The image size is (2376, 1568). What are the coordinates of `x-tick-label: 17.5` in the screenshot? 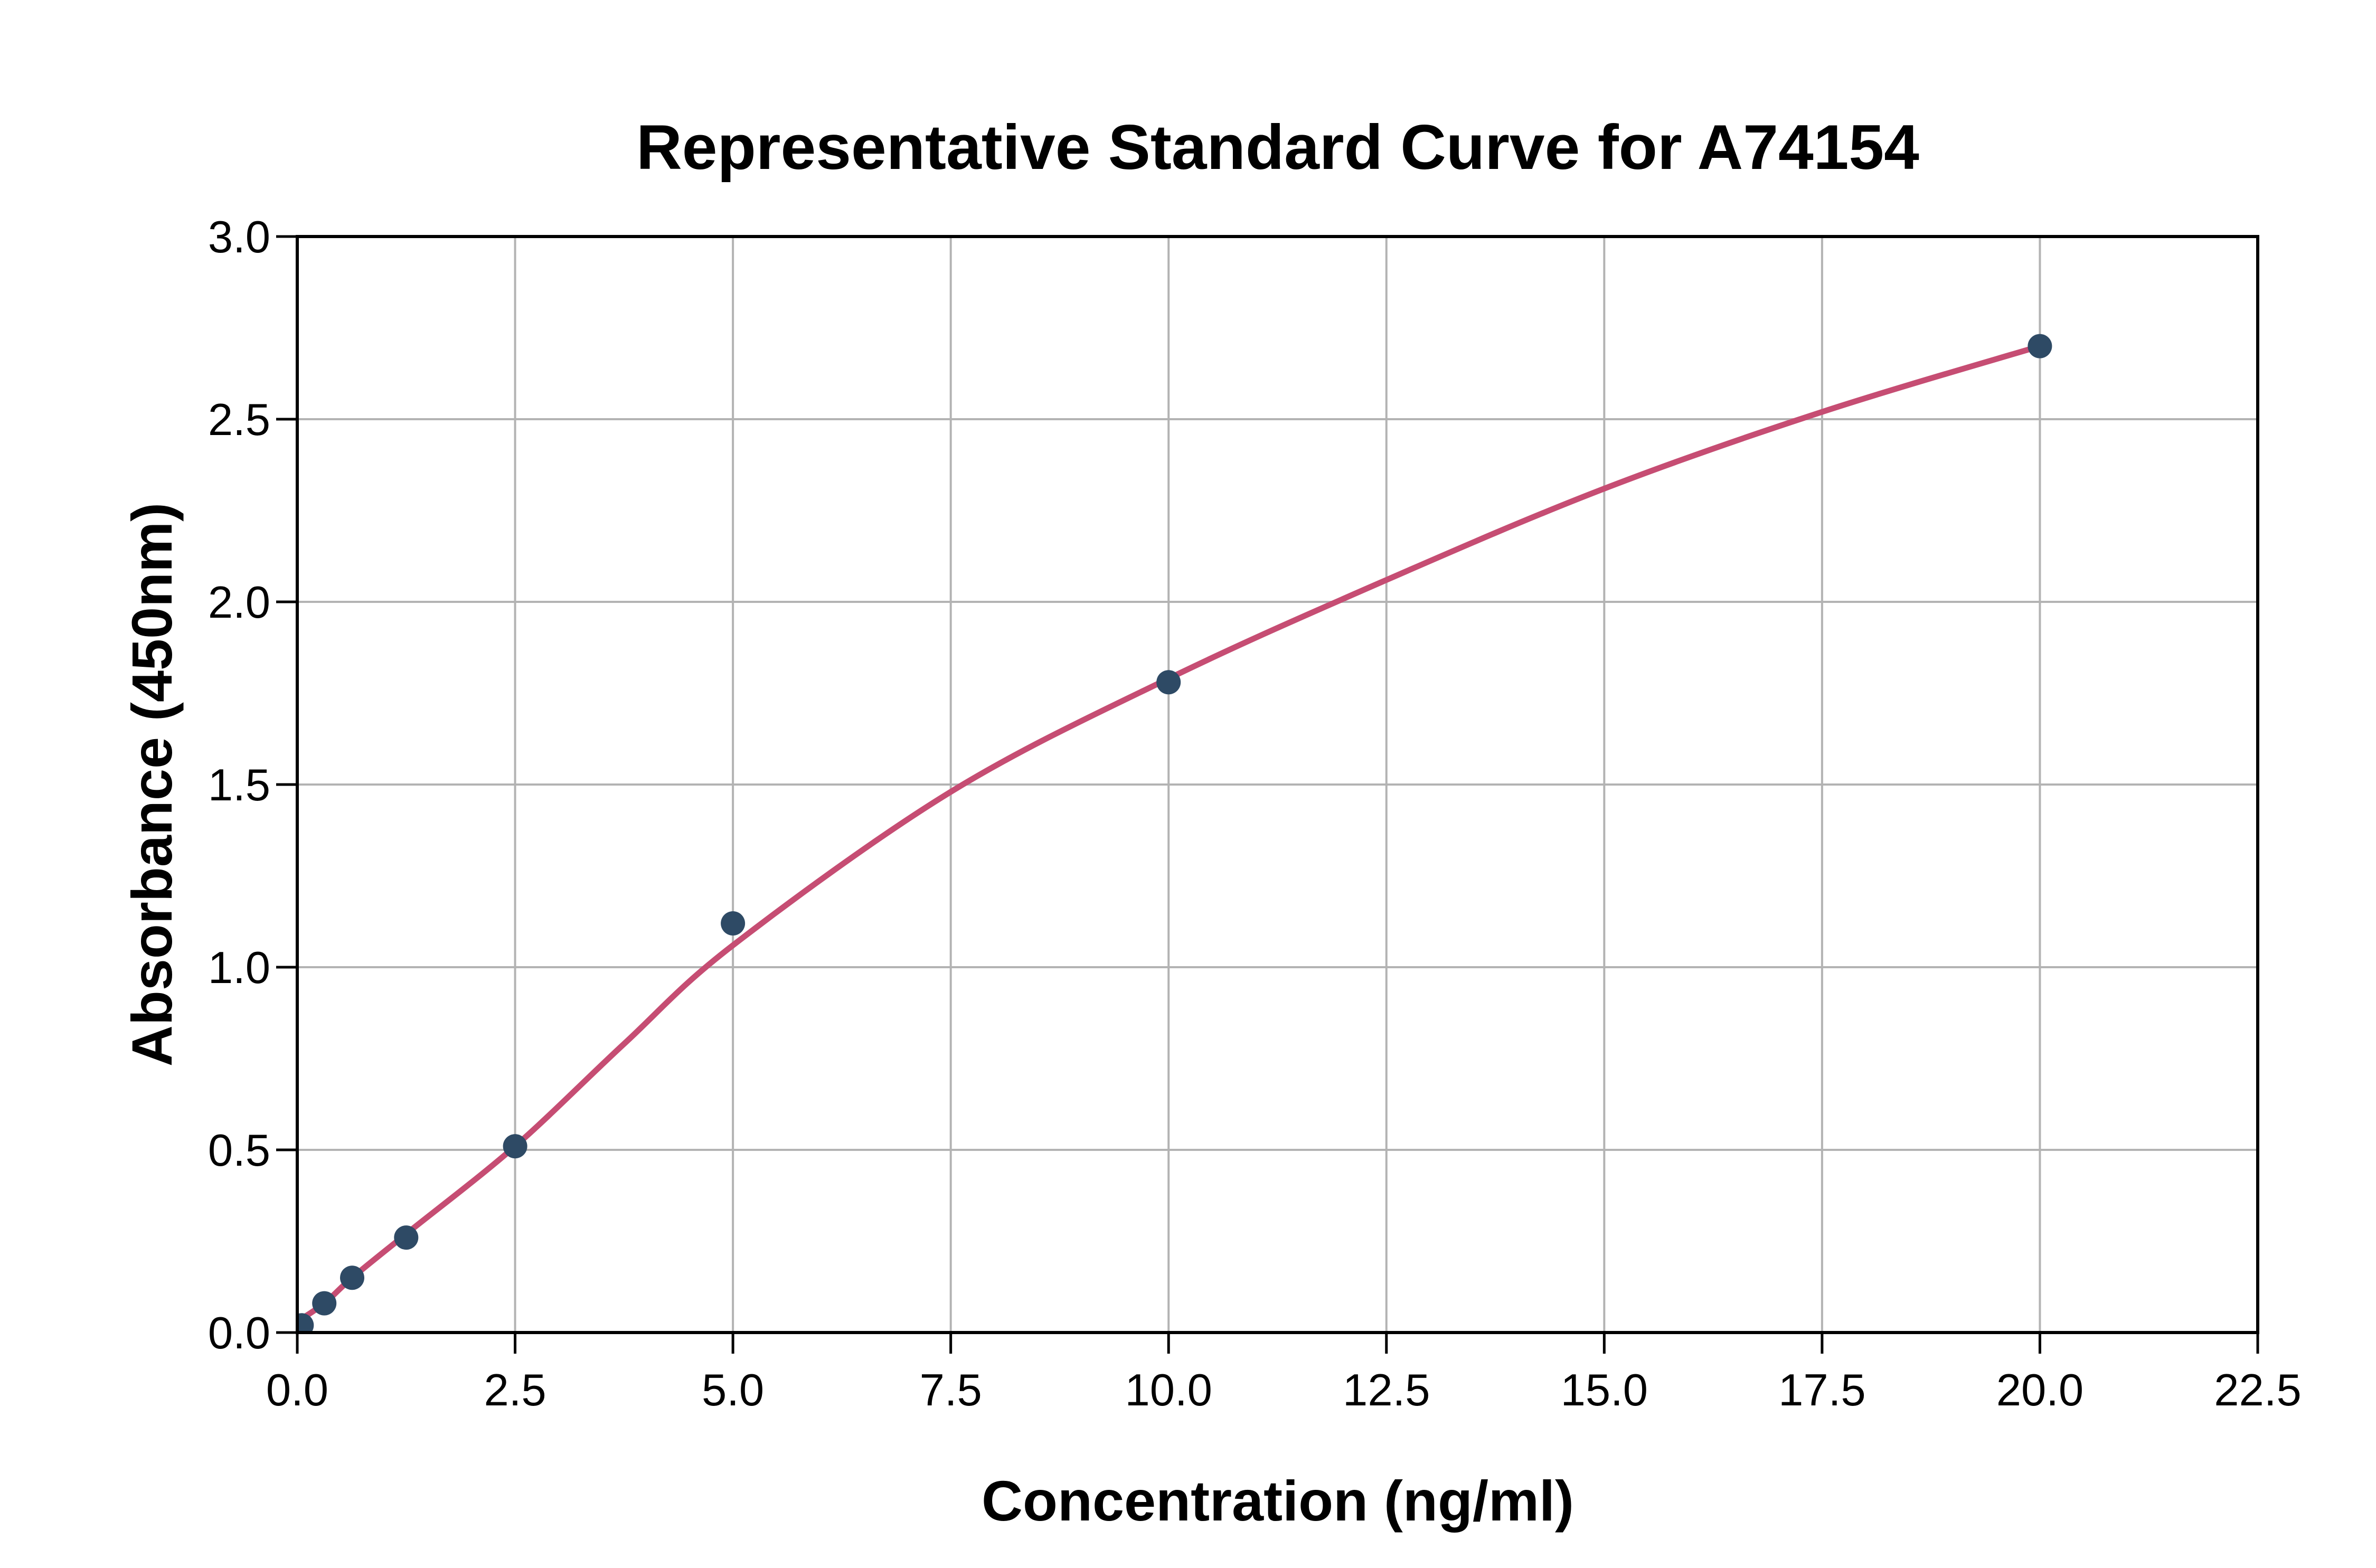 It's located at (1821, 1390).